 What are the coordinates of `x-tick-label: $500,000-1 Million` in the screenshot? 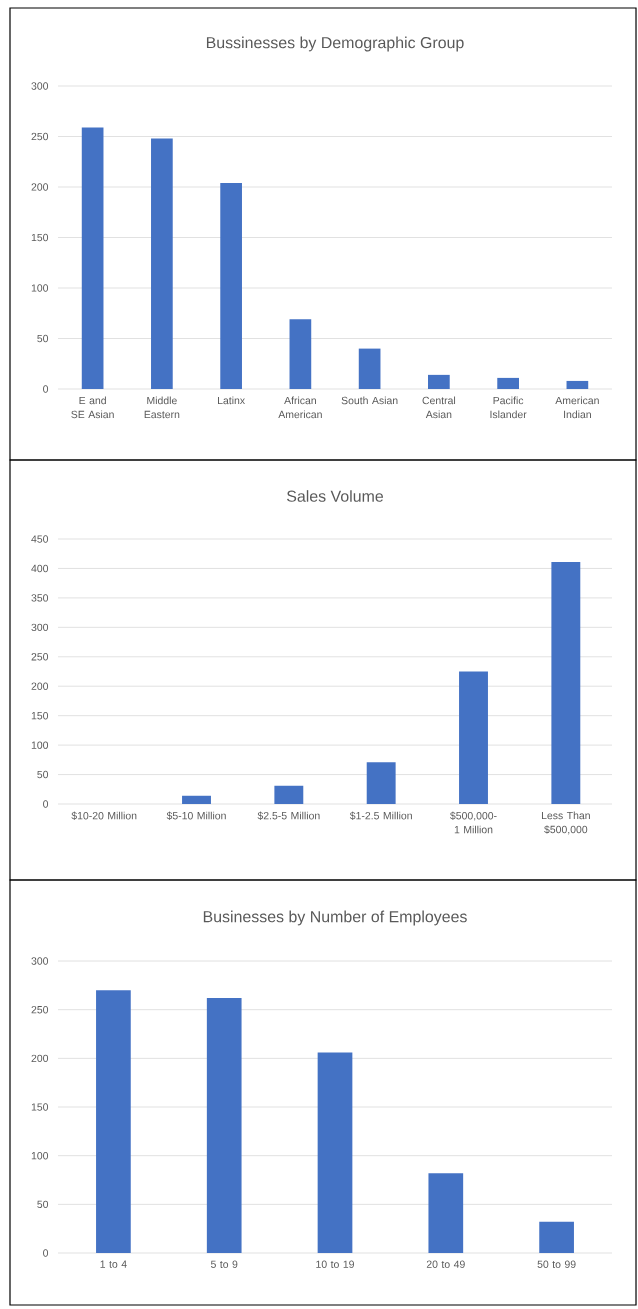 It's located at (473, 822).